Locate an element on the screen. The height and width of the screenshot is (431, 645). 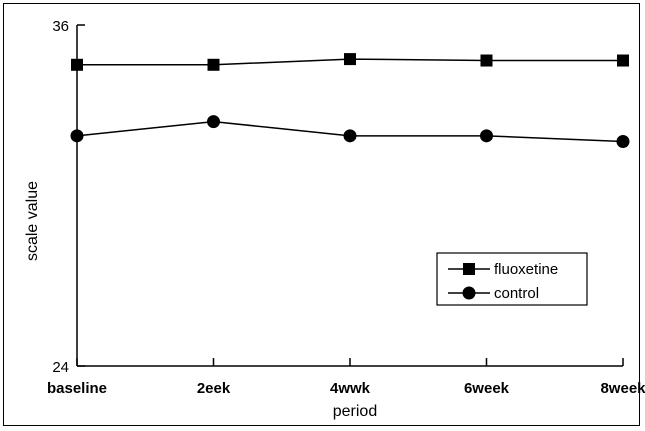
x-axis-label: period is located at coordinates (355, 411).